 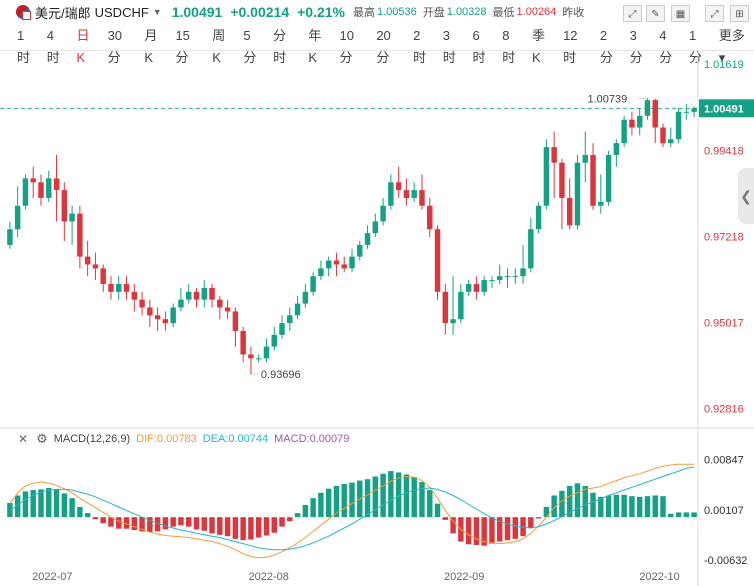 I want to click on tab-8: 分时, so click(x=280, y=46).